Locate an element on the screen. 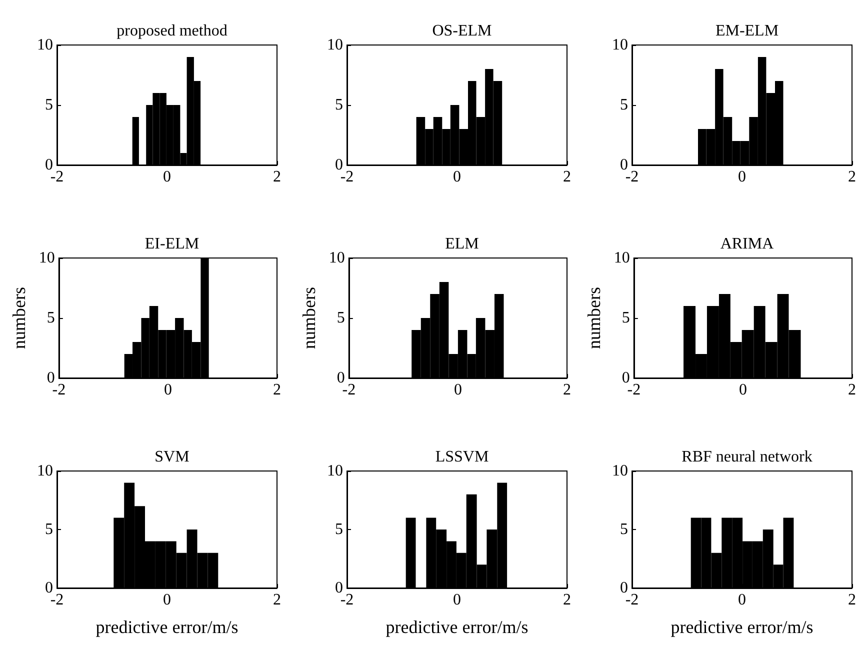 The width and height of the screenshot is (866, 648). chart-title: LSSVM is located at coordinates (462, 457).